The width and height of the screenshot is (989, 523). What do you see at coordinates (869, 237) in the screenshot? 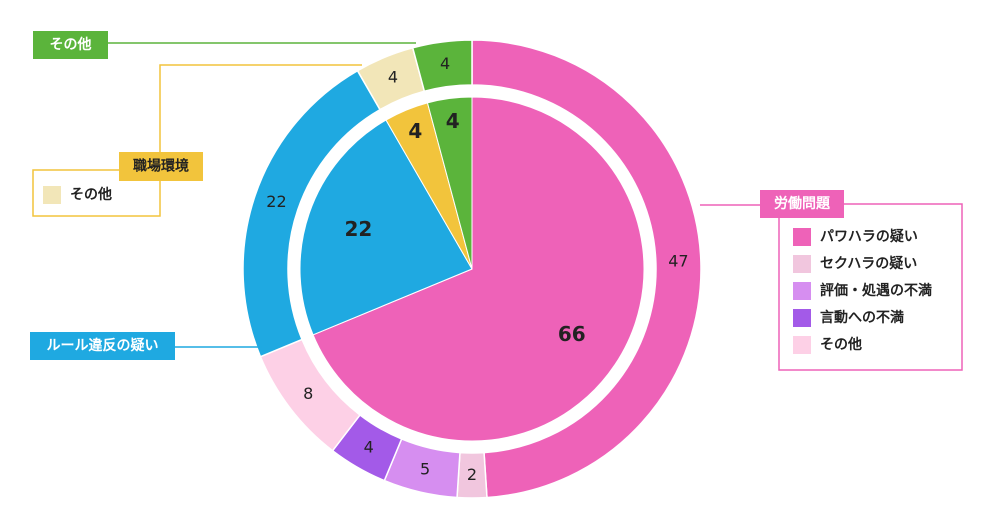
I see `legend-label: パワハラの疑い` at bounding box center [869, 237].